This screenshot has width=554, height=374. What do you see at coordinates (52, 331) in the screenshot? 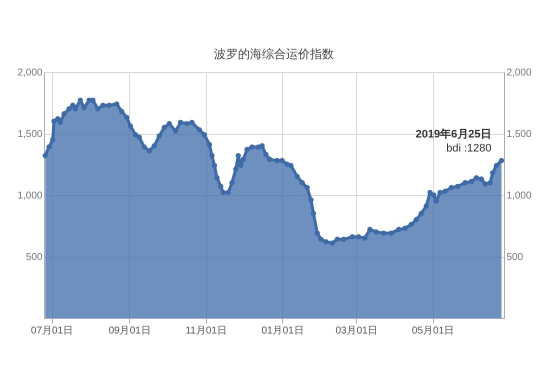
I see `x-tick-label: 07月01日` at bounding box center [52, 331].